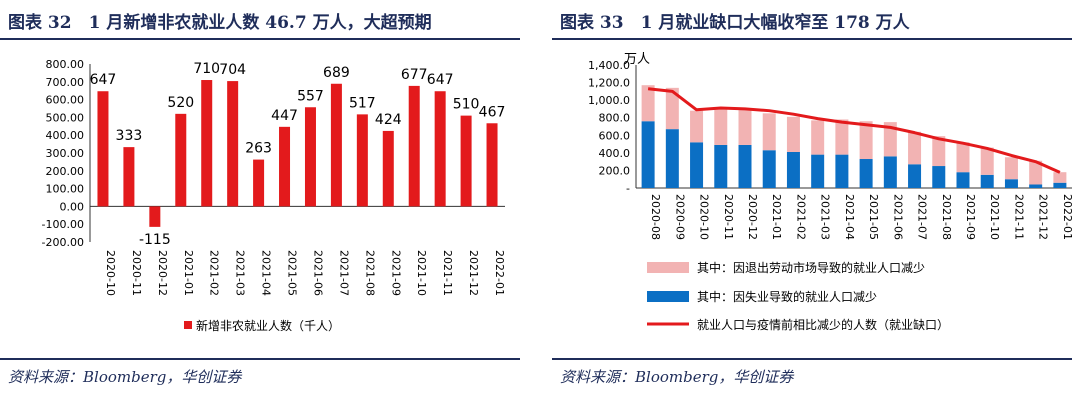  Describe the element at coordinates (310, 96) in the screenshot. I see `data-label: 557` at that location.